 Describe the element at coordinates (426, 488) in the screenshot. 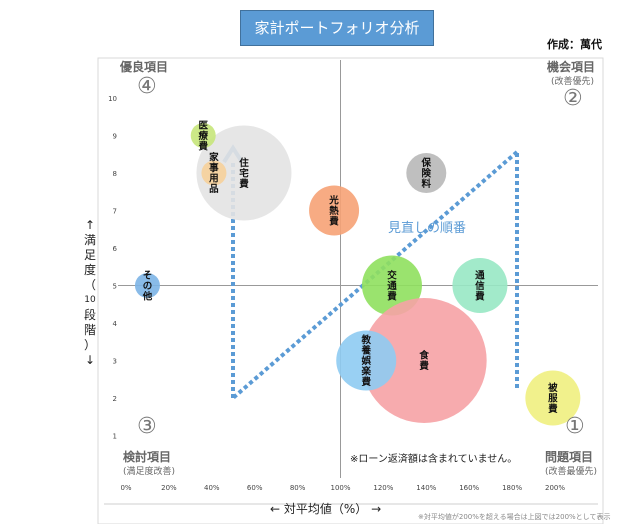

I see `x-tick-label: 140%` at that location.